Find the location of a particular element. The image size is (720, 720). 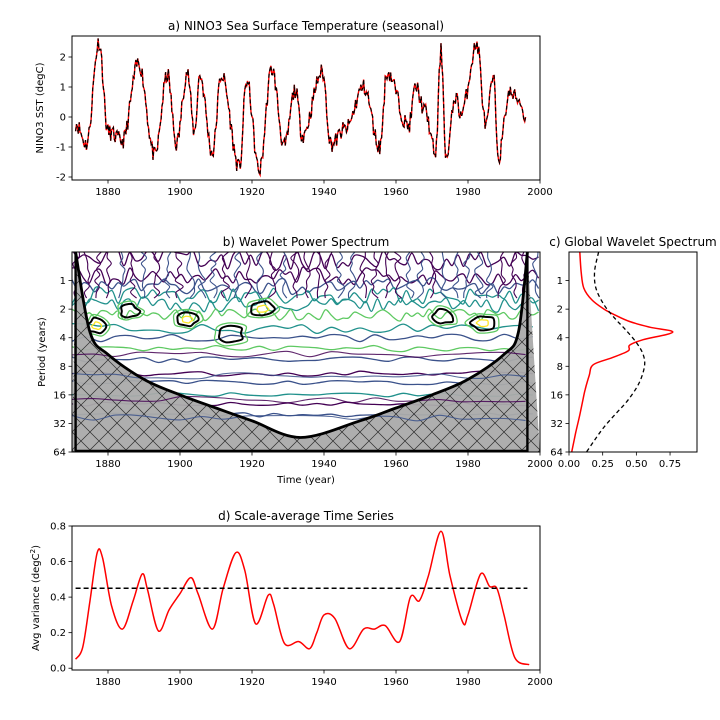

panel-a-ytick-label: 1 is located at coordinates (63, 88).